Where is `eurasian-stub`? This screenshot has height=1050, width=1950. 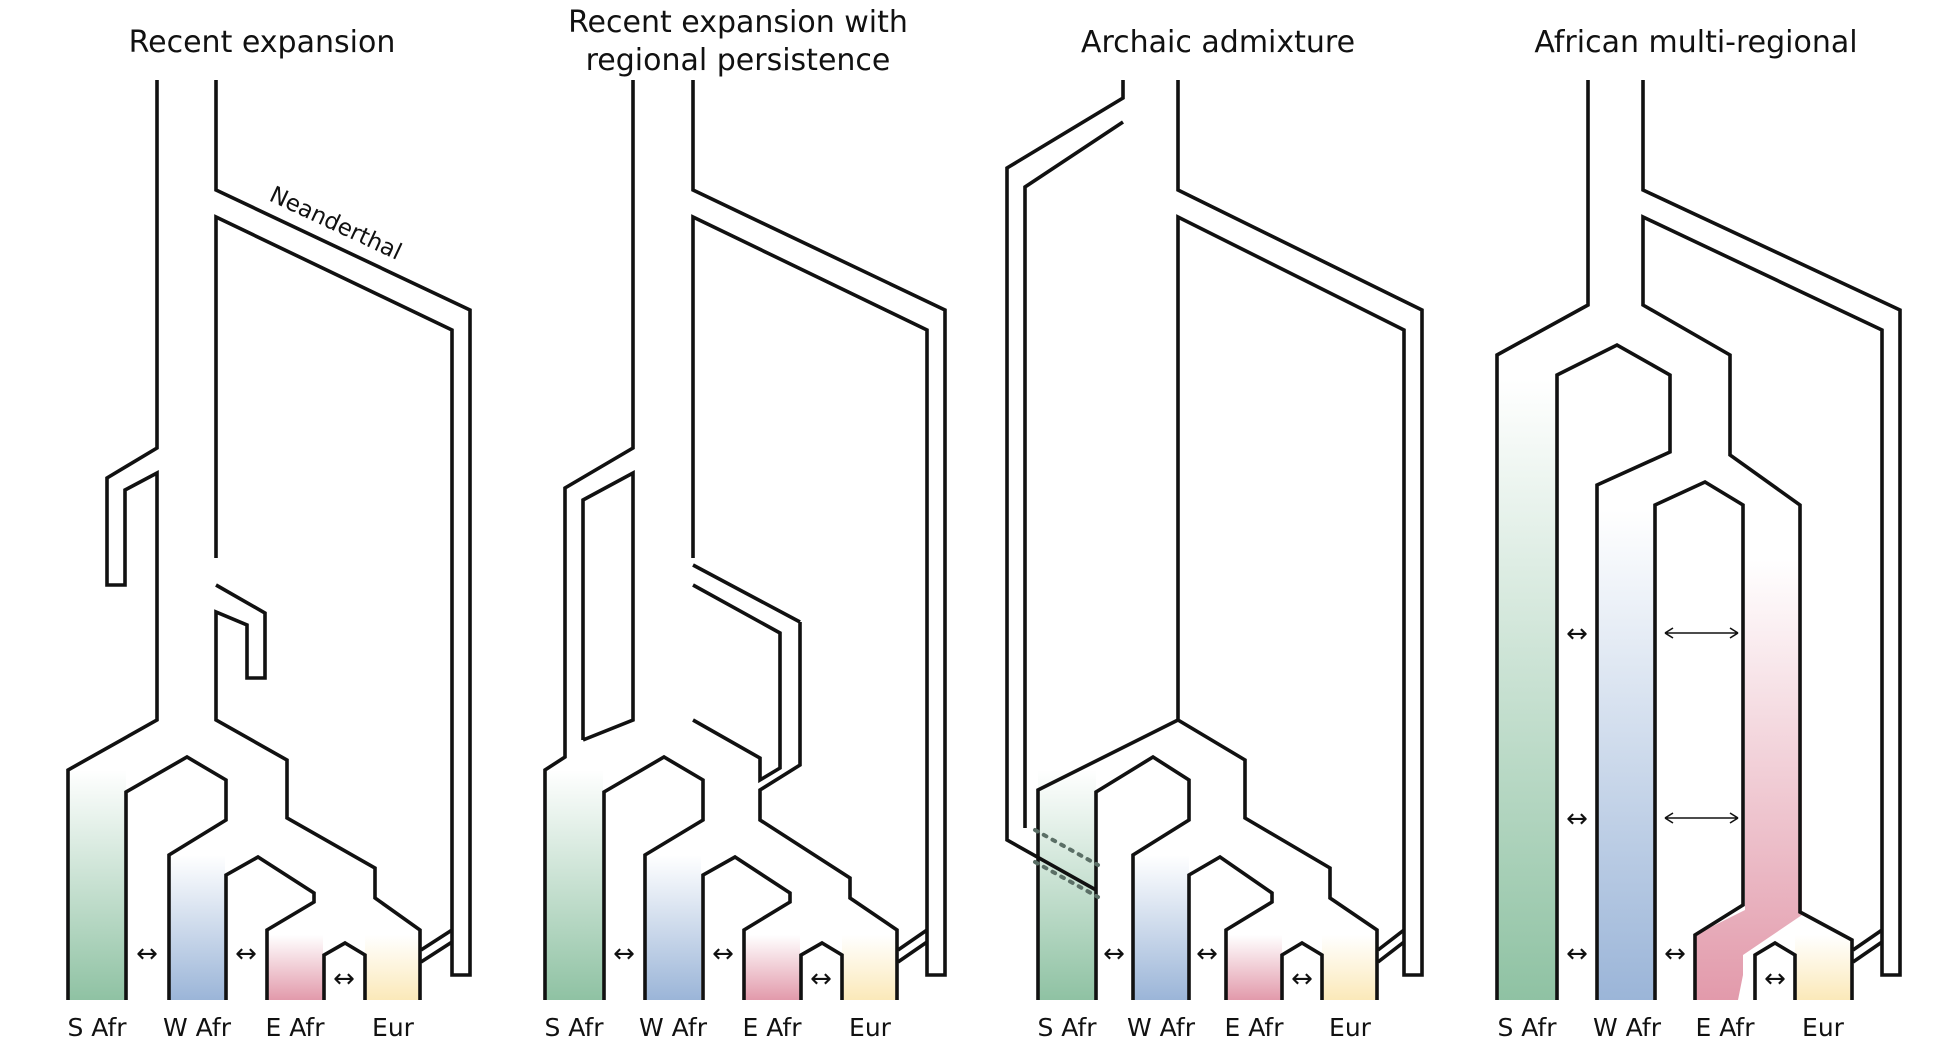
eurasian-stub is located at coordinates (318, 791).